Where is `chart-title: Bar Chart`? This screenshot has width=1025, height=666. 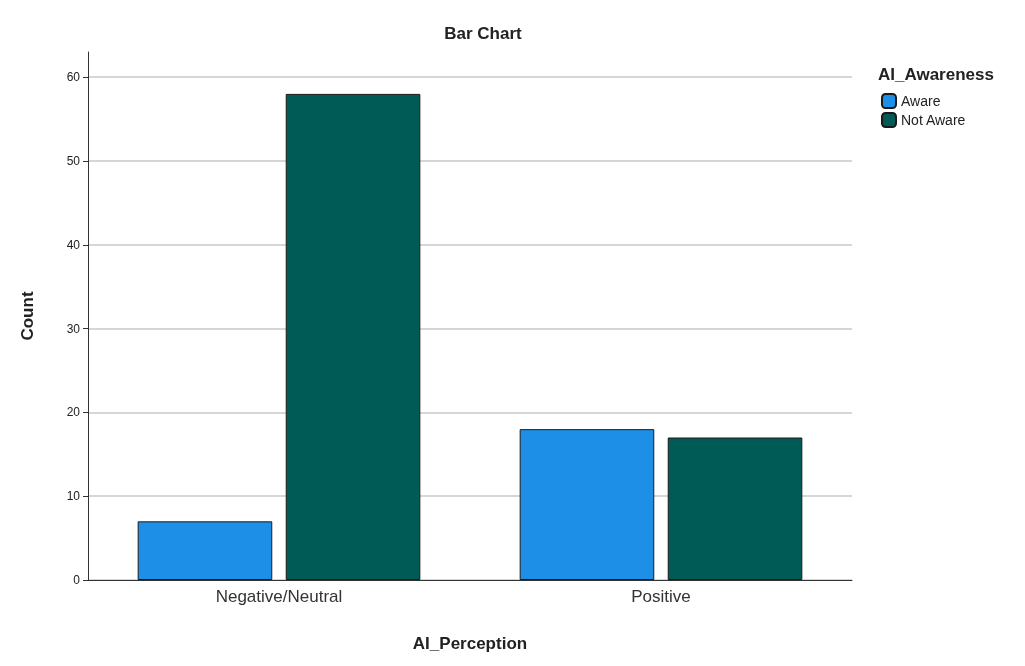 chart-title: Bar Chart is located at coordinates (483, 33).